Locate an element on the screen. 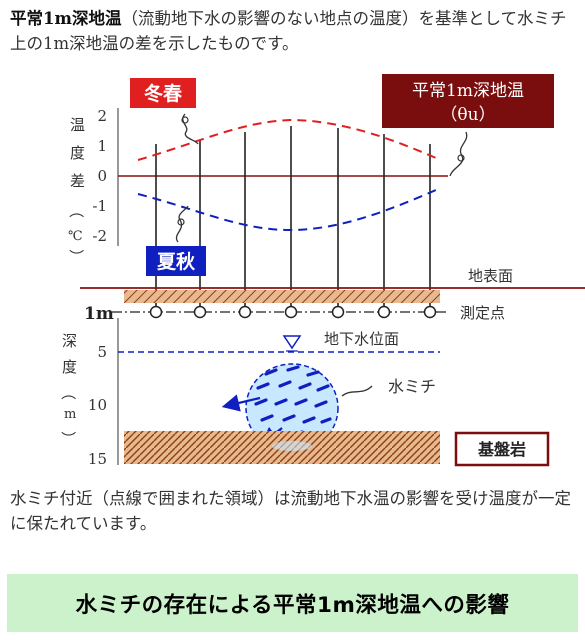 This screenshot has width=585, height=640. summer-autumn-curve is located at coordinates (287, 210).